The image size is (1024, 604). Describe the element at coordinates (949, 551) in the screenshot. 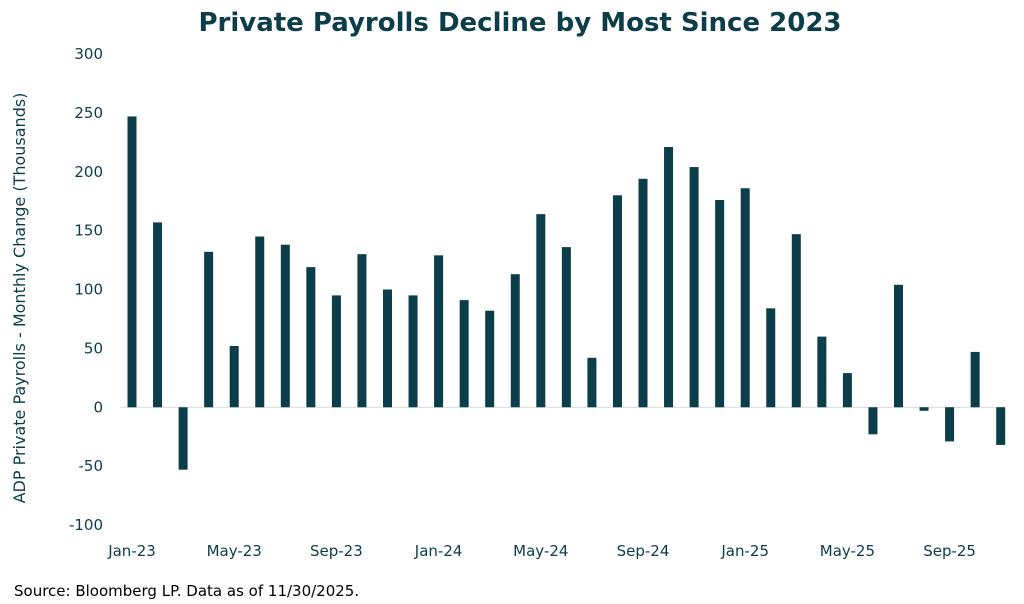

I see `x-tick-label: Sep-25` at that location.